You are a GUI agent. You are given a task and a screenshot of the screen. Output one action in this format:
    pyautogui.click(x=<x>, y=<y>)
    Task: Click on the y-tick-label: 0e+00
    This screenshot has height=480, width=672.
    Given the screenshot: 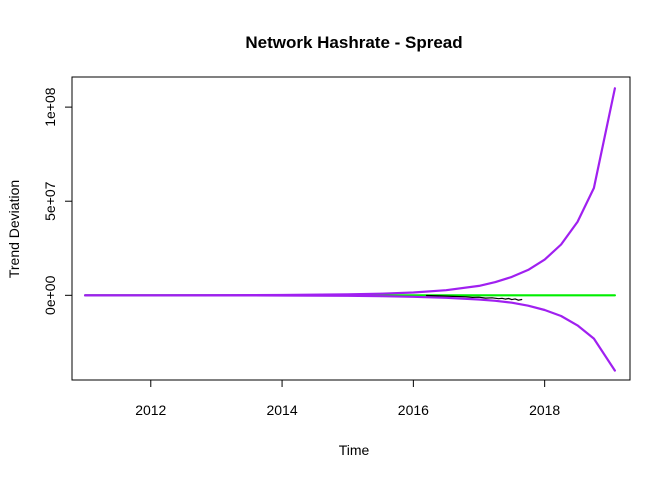 What is the action you would take?
    pyautogui.click(x=50, y=295)
    